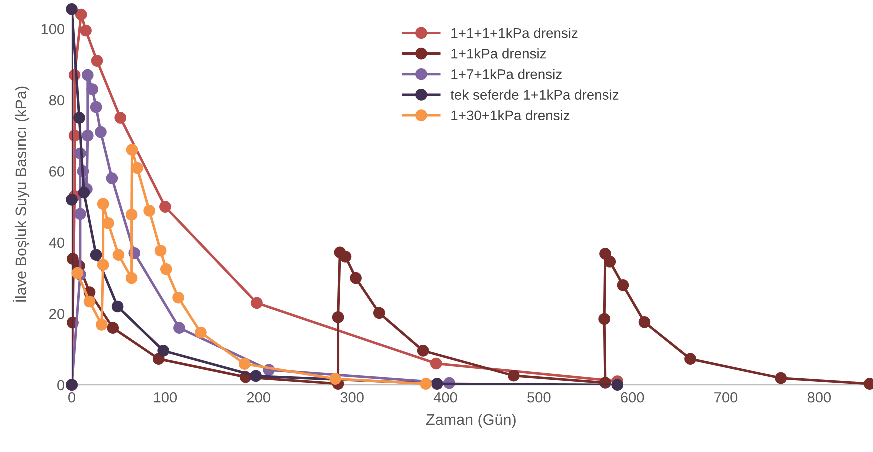 This screenshot has width=873, height=452. What do you see at coordinates (258, 397) in the screenshot?
I see `x-tick-label: 200` at bounding box center [258, 397].